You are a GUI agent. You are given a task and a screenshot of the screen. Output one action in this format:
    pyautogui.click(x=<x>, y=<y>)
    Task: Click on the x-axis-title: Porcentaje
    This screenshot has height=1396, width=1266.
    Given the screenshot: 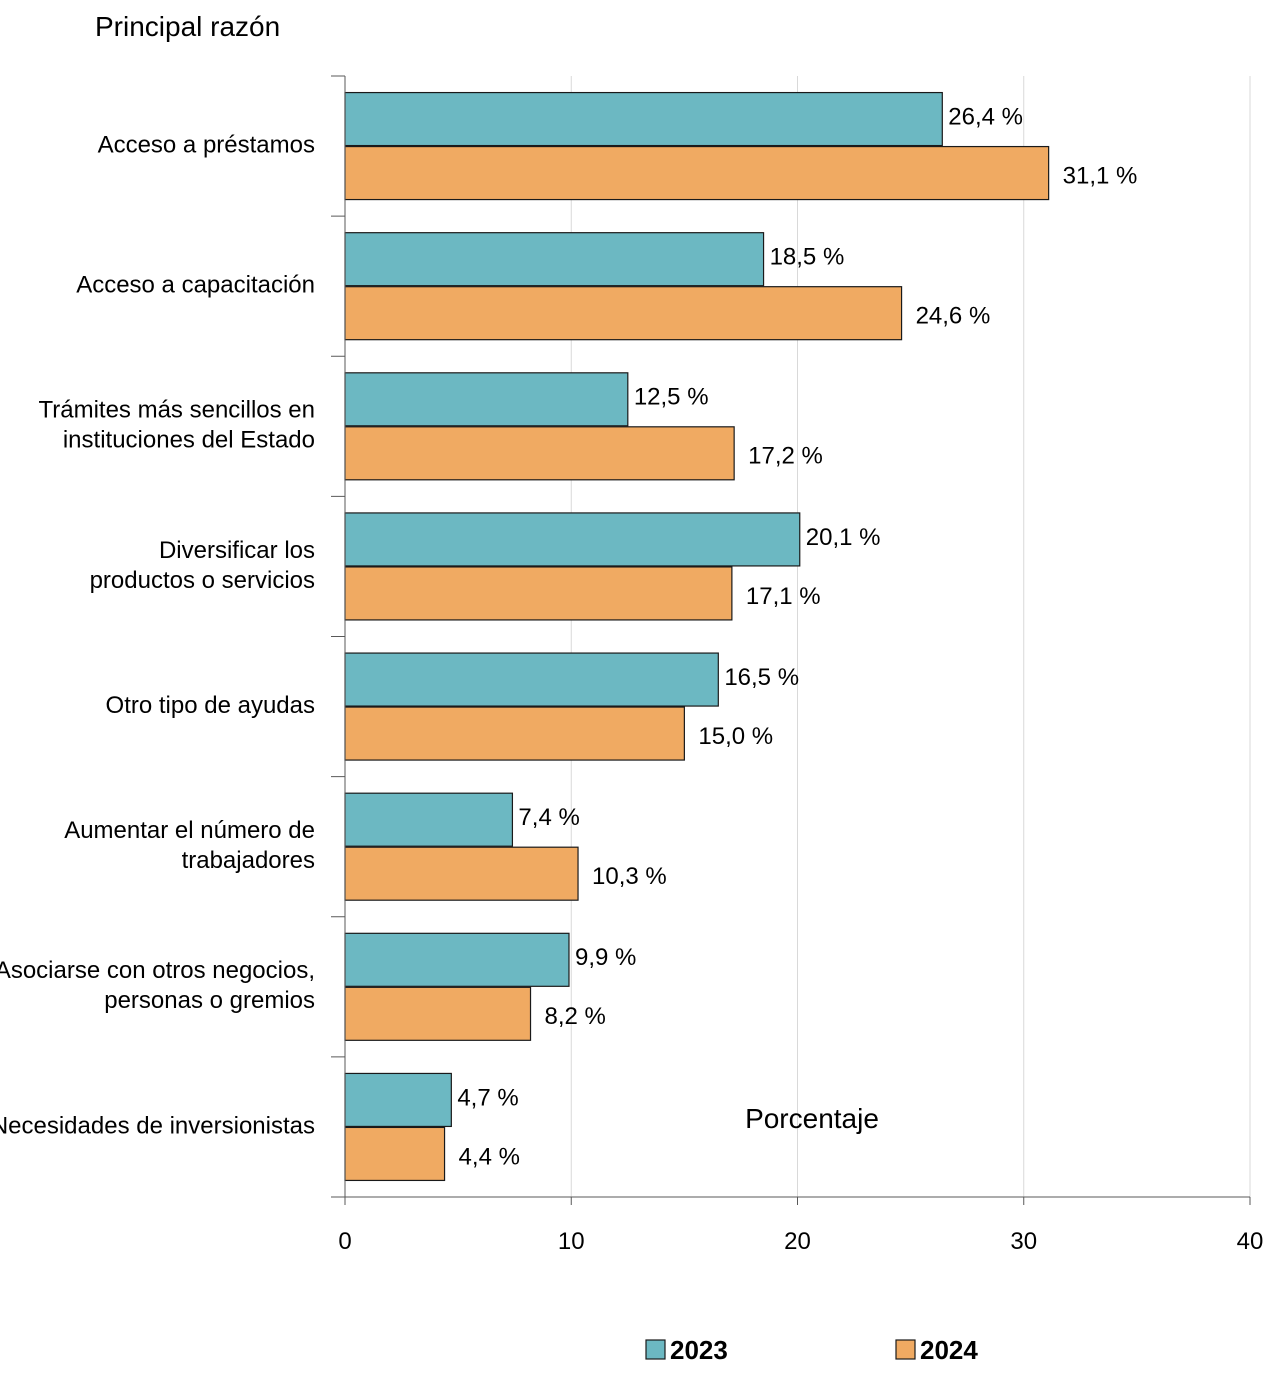 What is the action you would take?
    pyautogui.click(x=812, y=1118)
    